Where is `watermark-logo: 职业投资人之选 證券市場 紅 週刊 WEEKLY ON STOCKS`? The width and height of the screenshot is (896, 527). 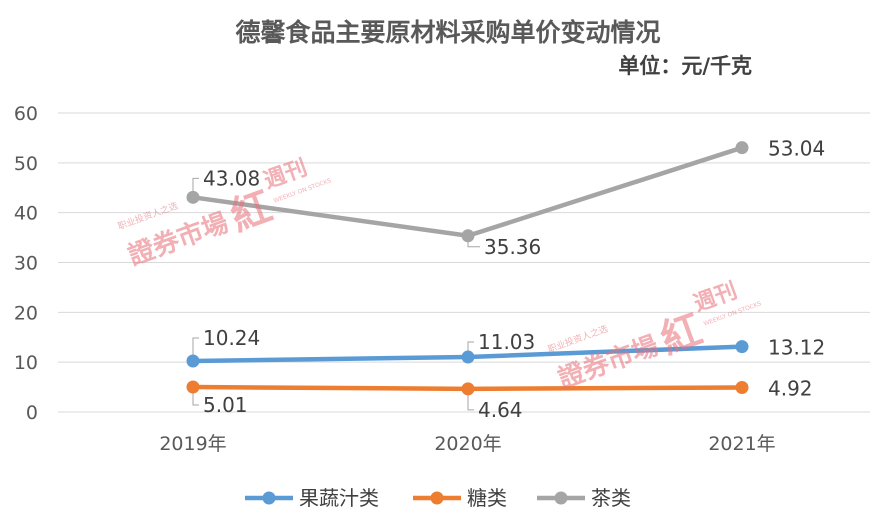
watermark-logo: 职业投资人之选 證券市場 紅 週刊 WEEKLY ON STOCKS is located at coordinates (654, 336).